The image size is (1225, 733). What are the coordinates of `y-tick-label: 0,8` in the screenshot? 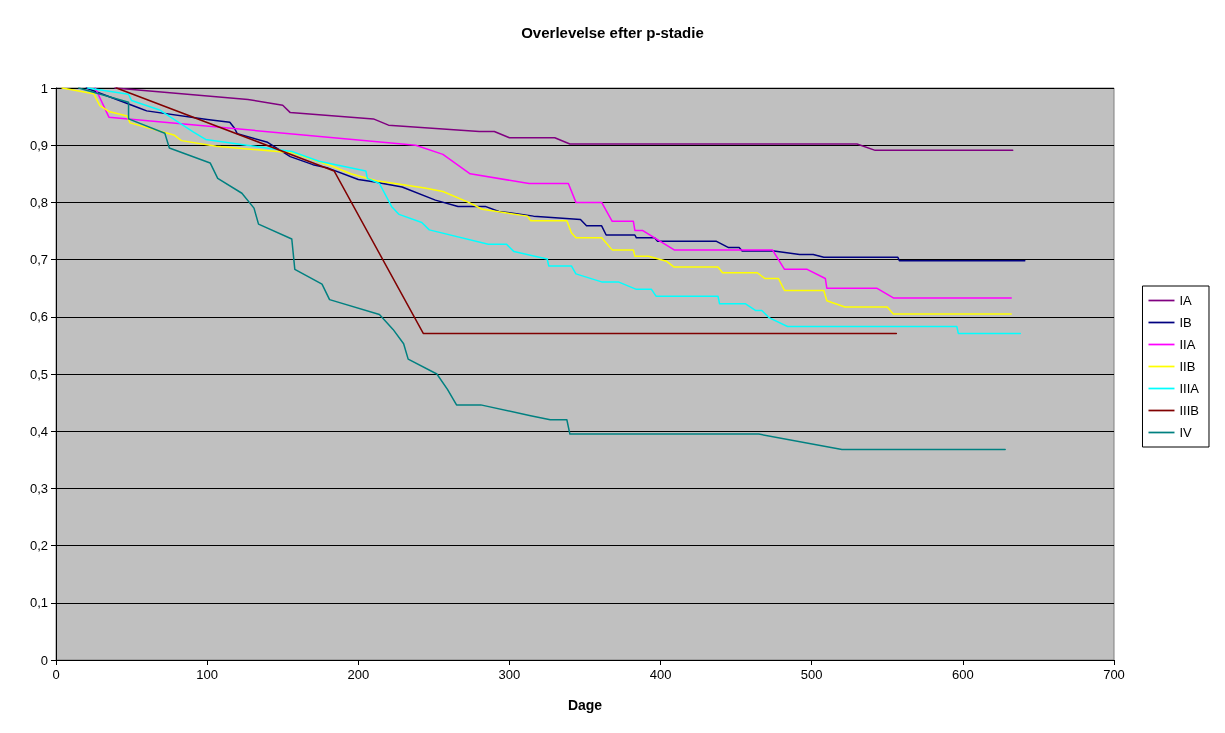 It's located at (38, 202).